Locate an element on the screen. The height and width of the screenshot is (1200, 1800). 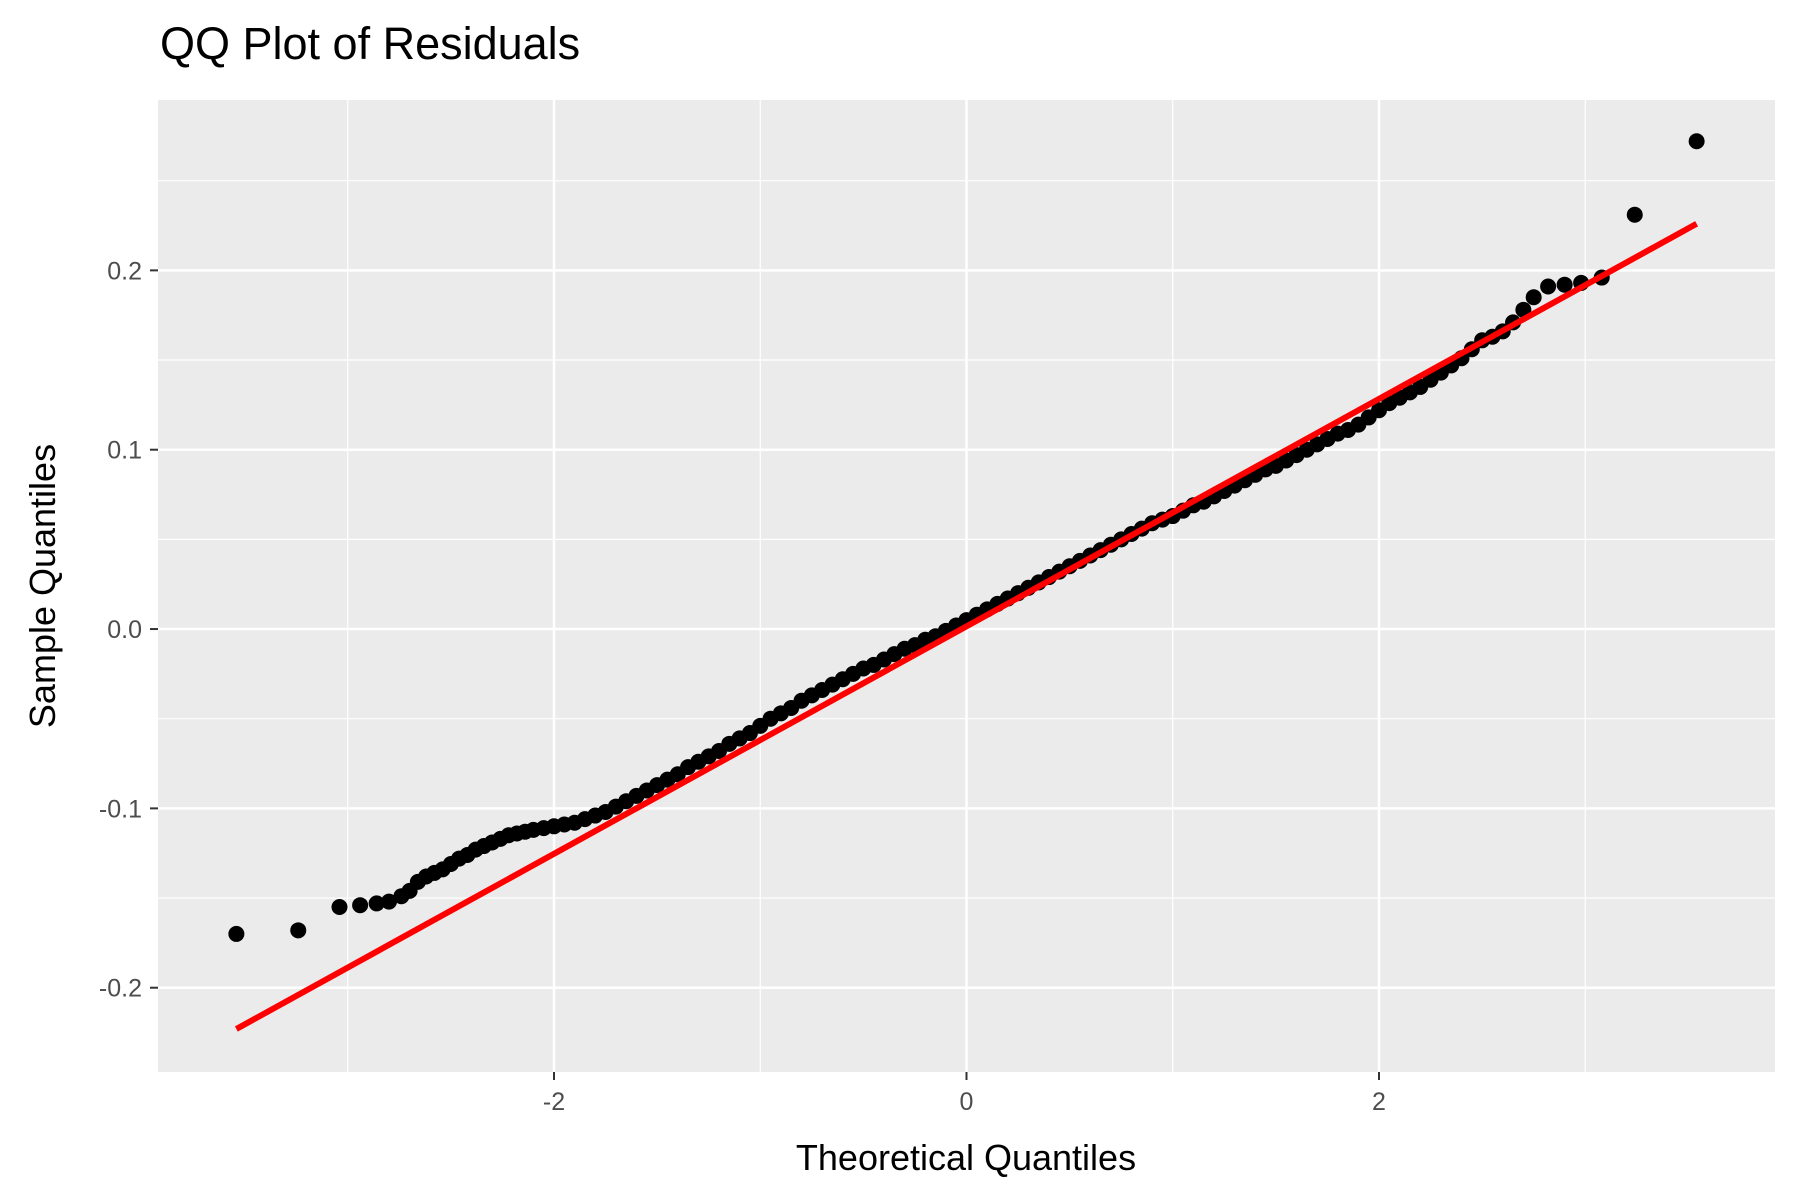
y-axis: -0.2 -0.1 0.0 0.1 0.2 is located at coordinates (128, 630).